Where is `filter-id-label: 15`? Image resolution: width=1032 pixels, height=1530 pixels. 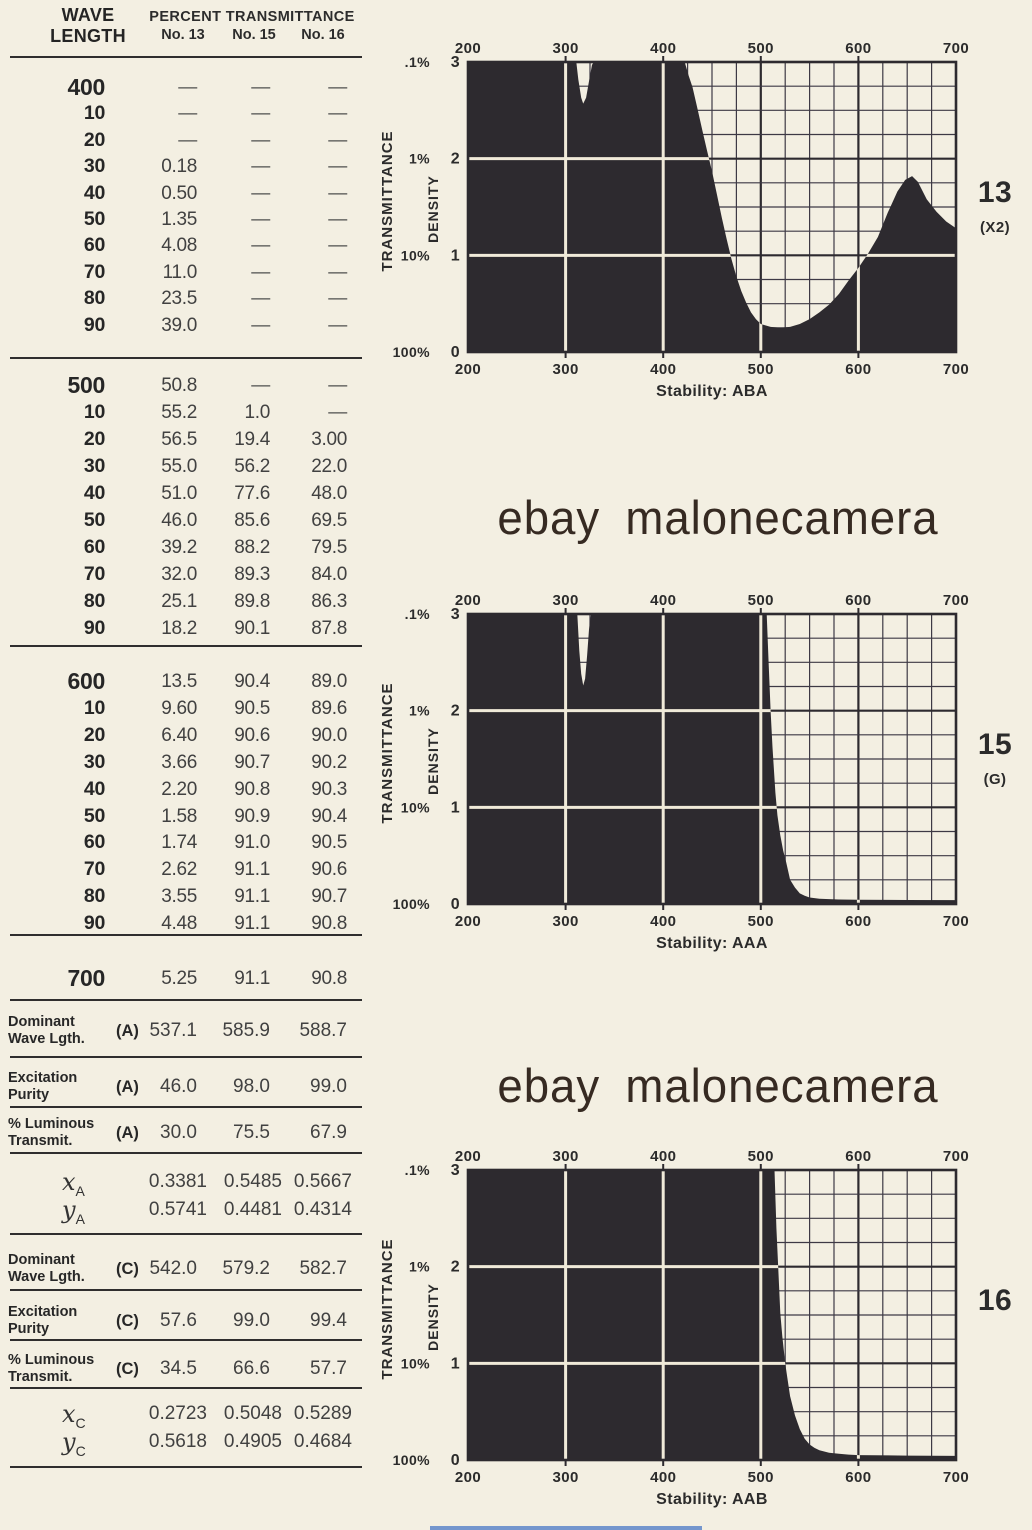 filter-id-label: 15 is located at coordinates (995, 744).